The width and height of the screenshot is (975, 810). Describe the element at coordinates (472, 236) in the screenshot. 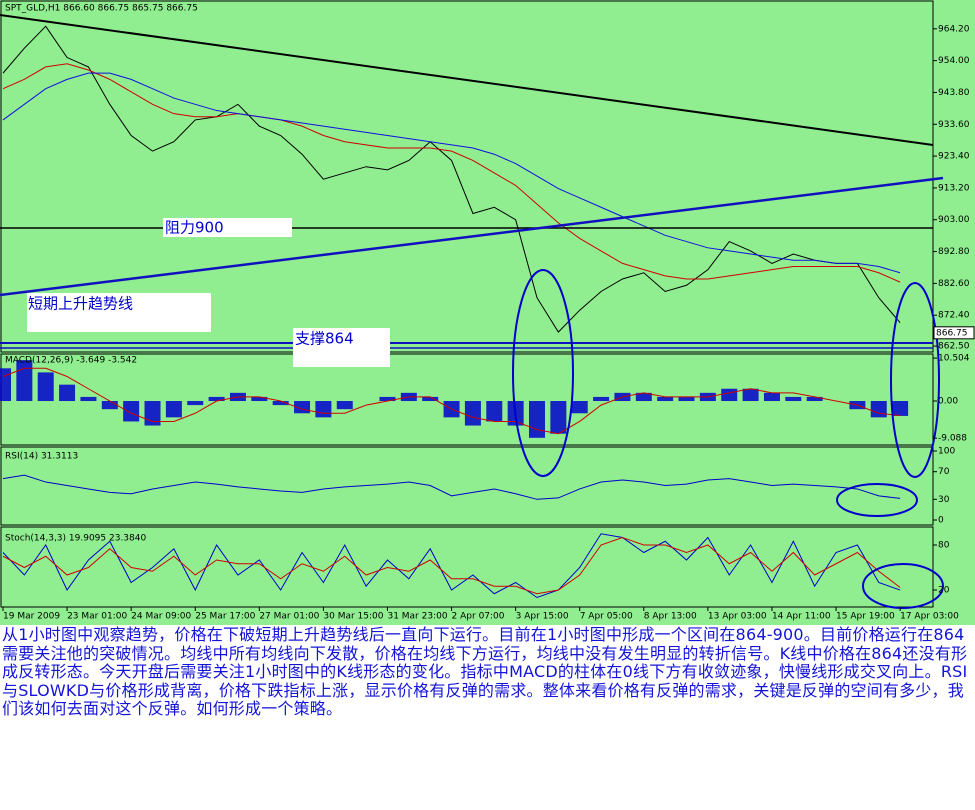

I see `uptrend-line` at that location.